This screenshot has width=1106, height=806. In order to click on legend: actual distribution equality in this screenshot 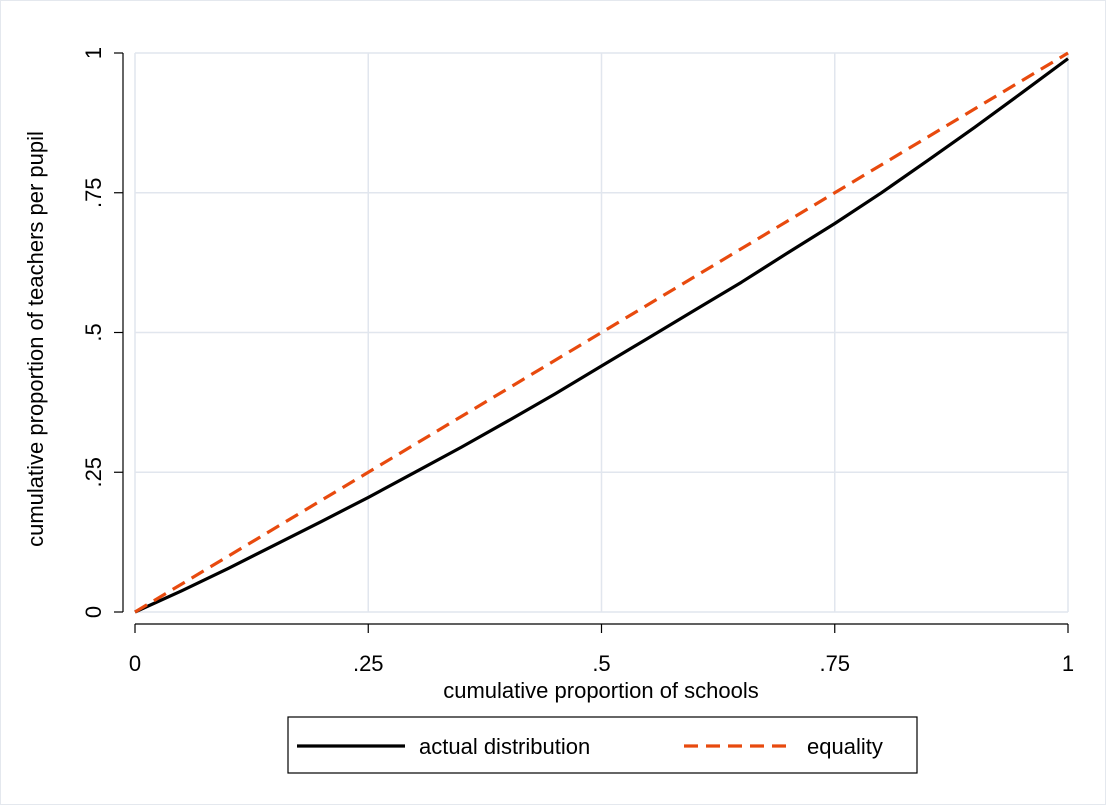, I will do `click(602, 745)`.